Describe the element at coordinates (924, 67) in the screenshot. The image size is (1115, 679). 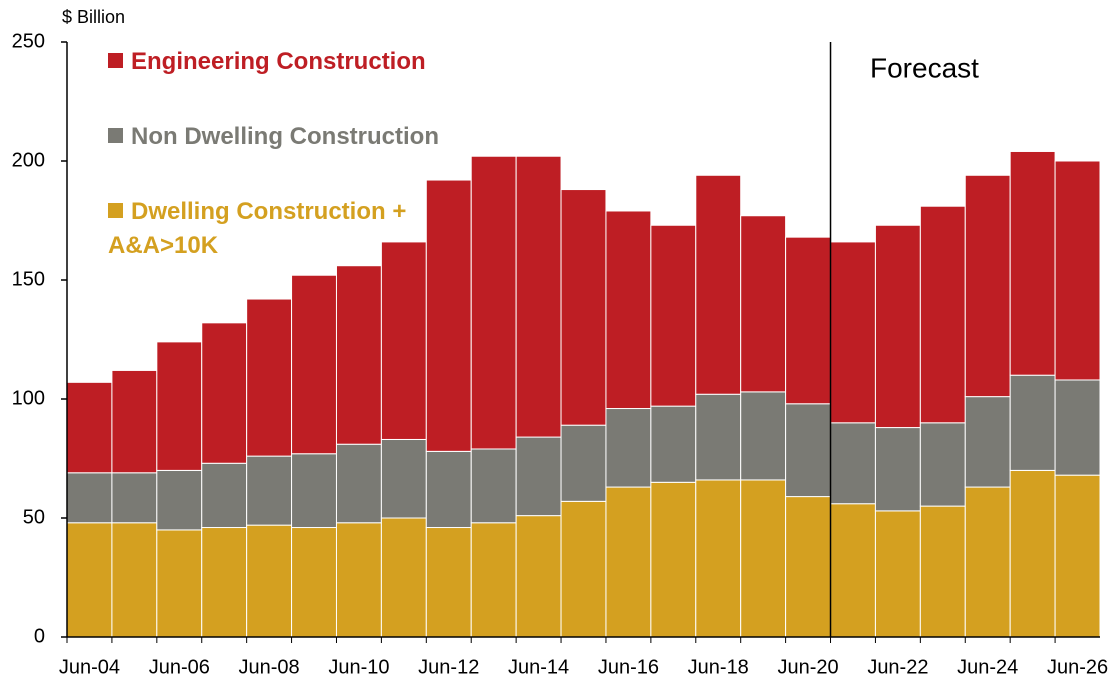
I see `annotation: Forecast` at that location.